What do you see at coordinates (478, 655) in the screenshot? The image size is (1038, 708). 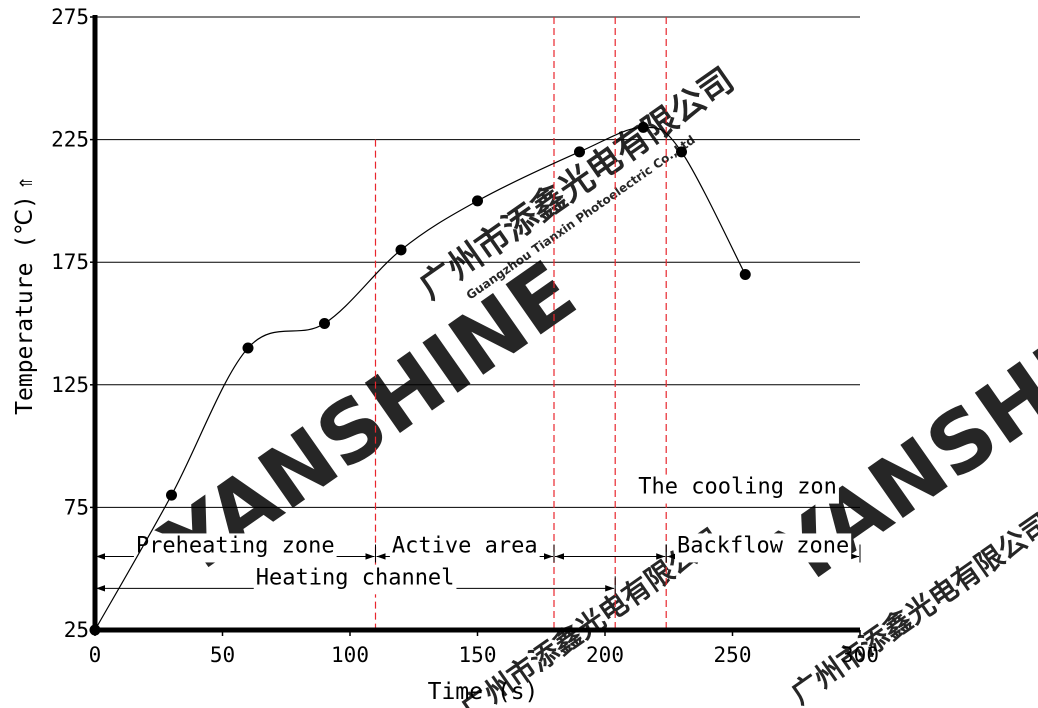 I see `x-tick-label: 150` at bounding box center [478, 655].